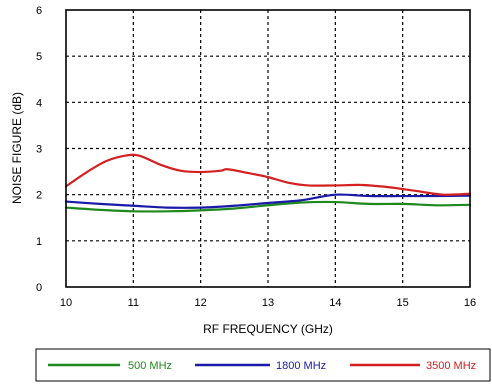 This screenshot has height=387, width=492. What do you see at coordinates (39, 103) in the screenshot?
I see `y-tick-label: 4` at bounding box center [39, 103].